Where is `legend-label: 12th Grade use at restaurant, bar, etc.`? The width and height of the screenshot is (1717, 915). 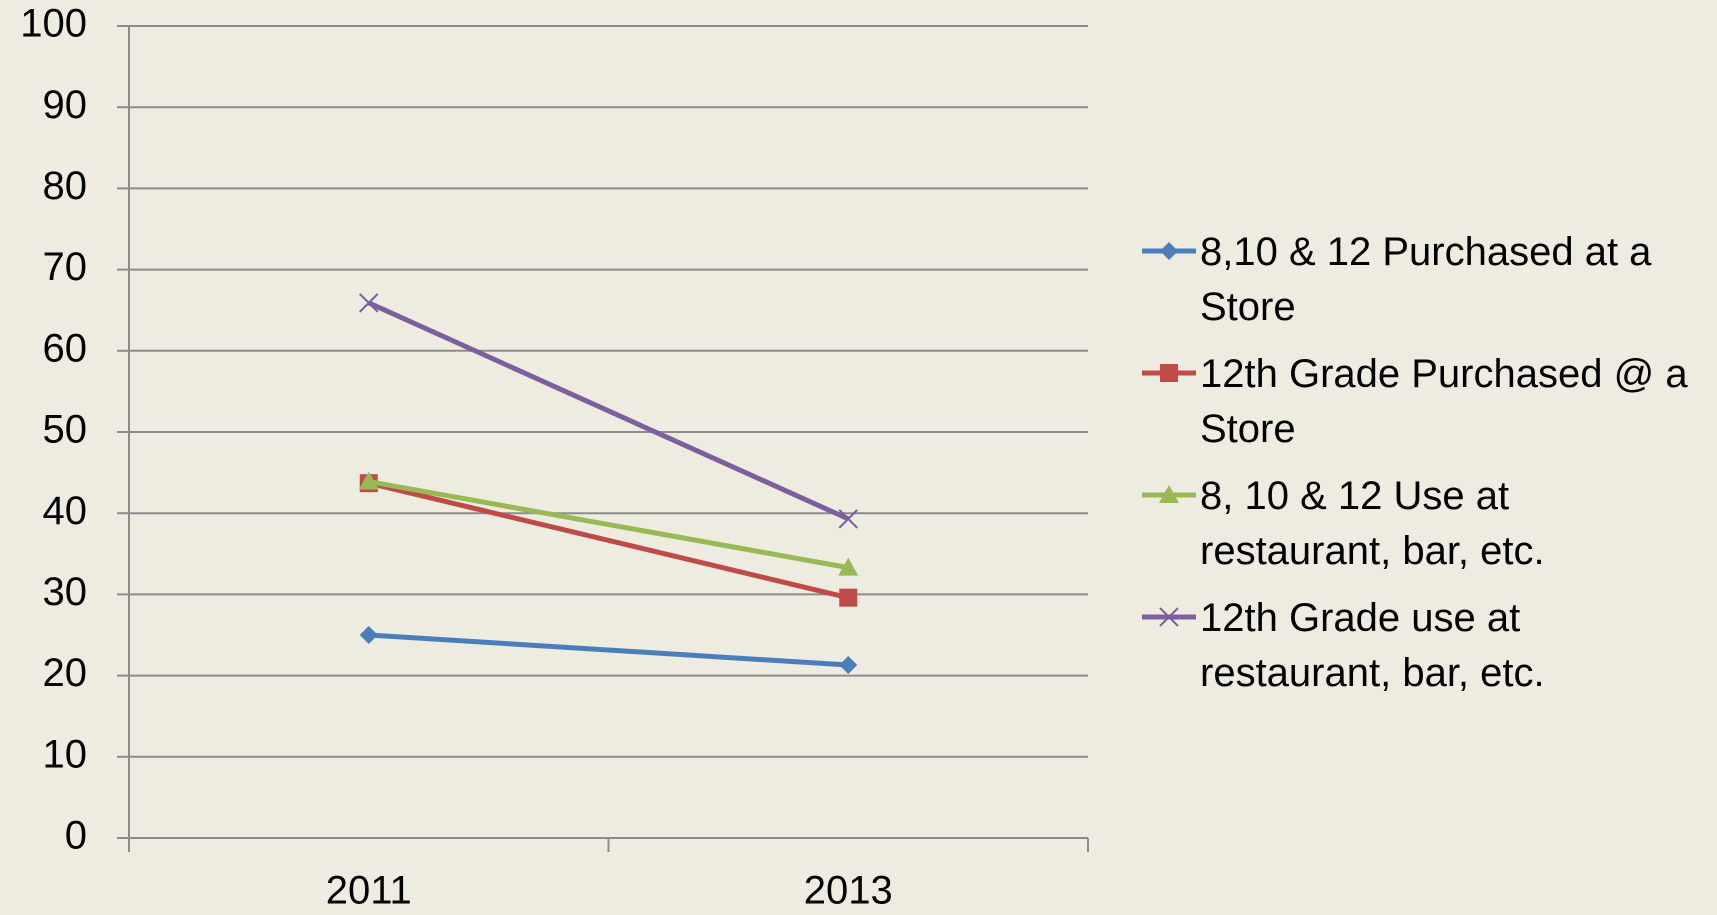
legend-label: 12th Grade use at restaurant, bar, etc. is located at coordinates (1372, 645).